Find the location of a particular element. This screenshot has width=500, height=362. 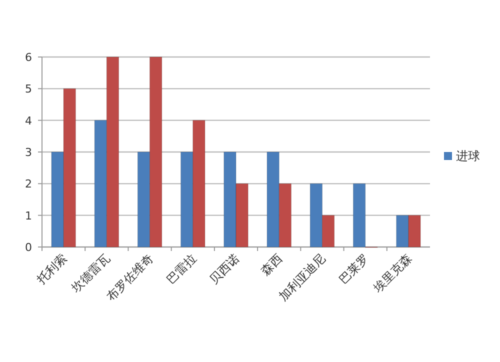

x-tick-label: 托利索 is located at coordinates (52, 269).